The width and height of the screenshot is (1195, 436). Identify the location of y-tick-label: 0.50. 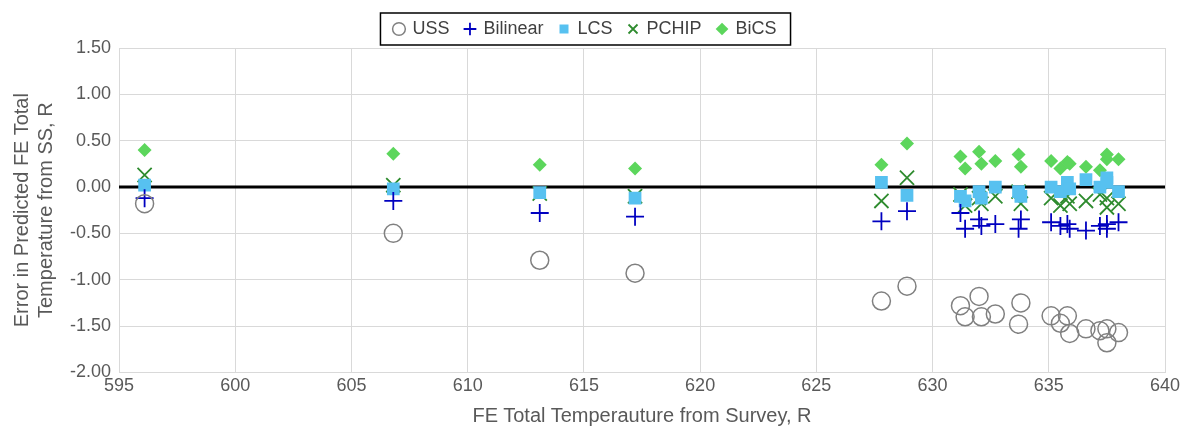
(93, 139).